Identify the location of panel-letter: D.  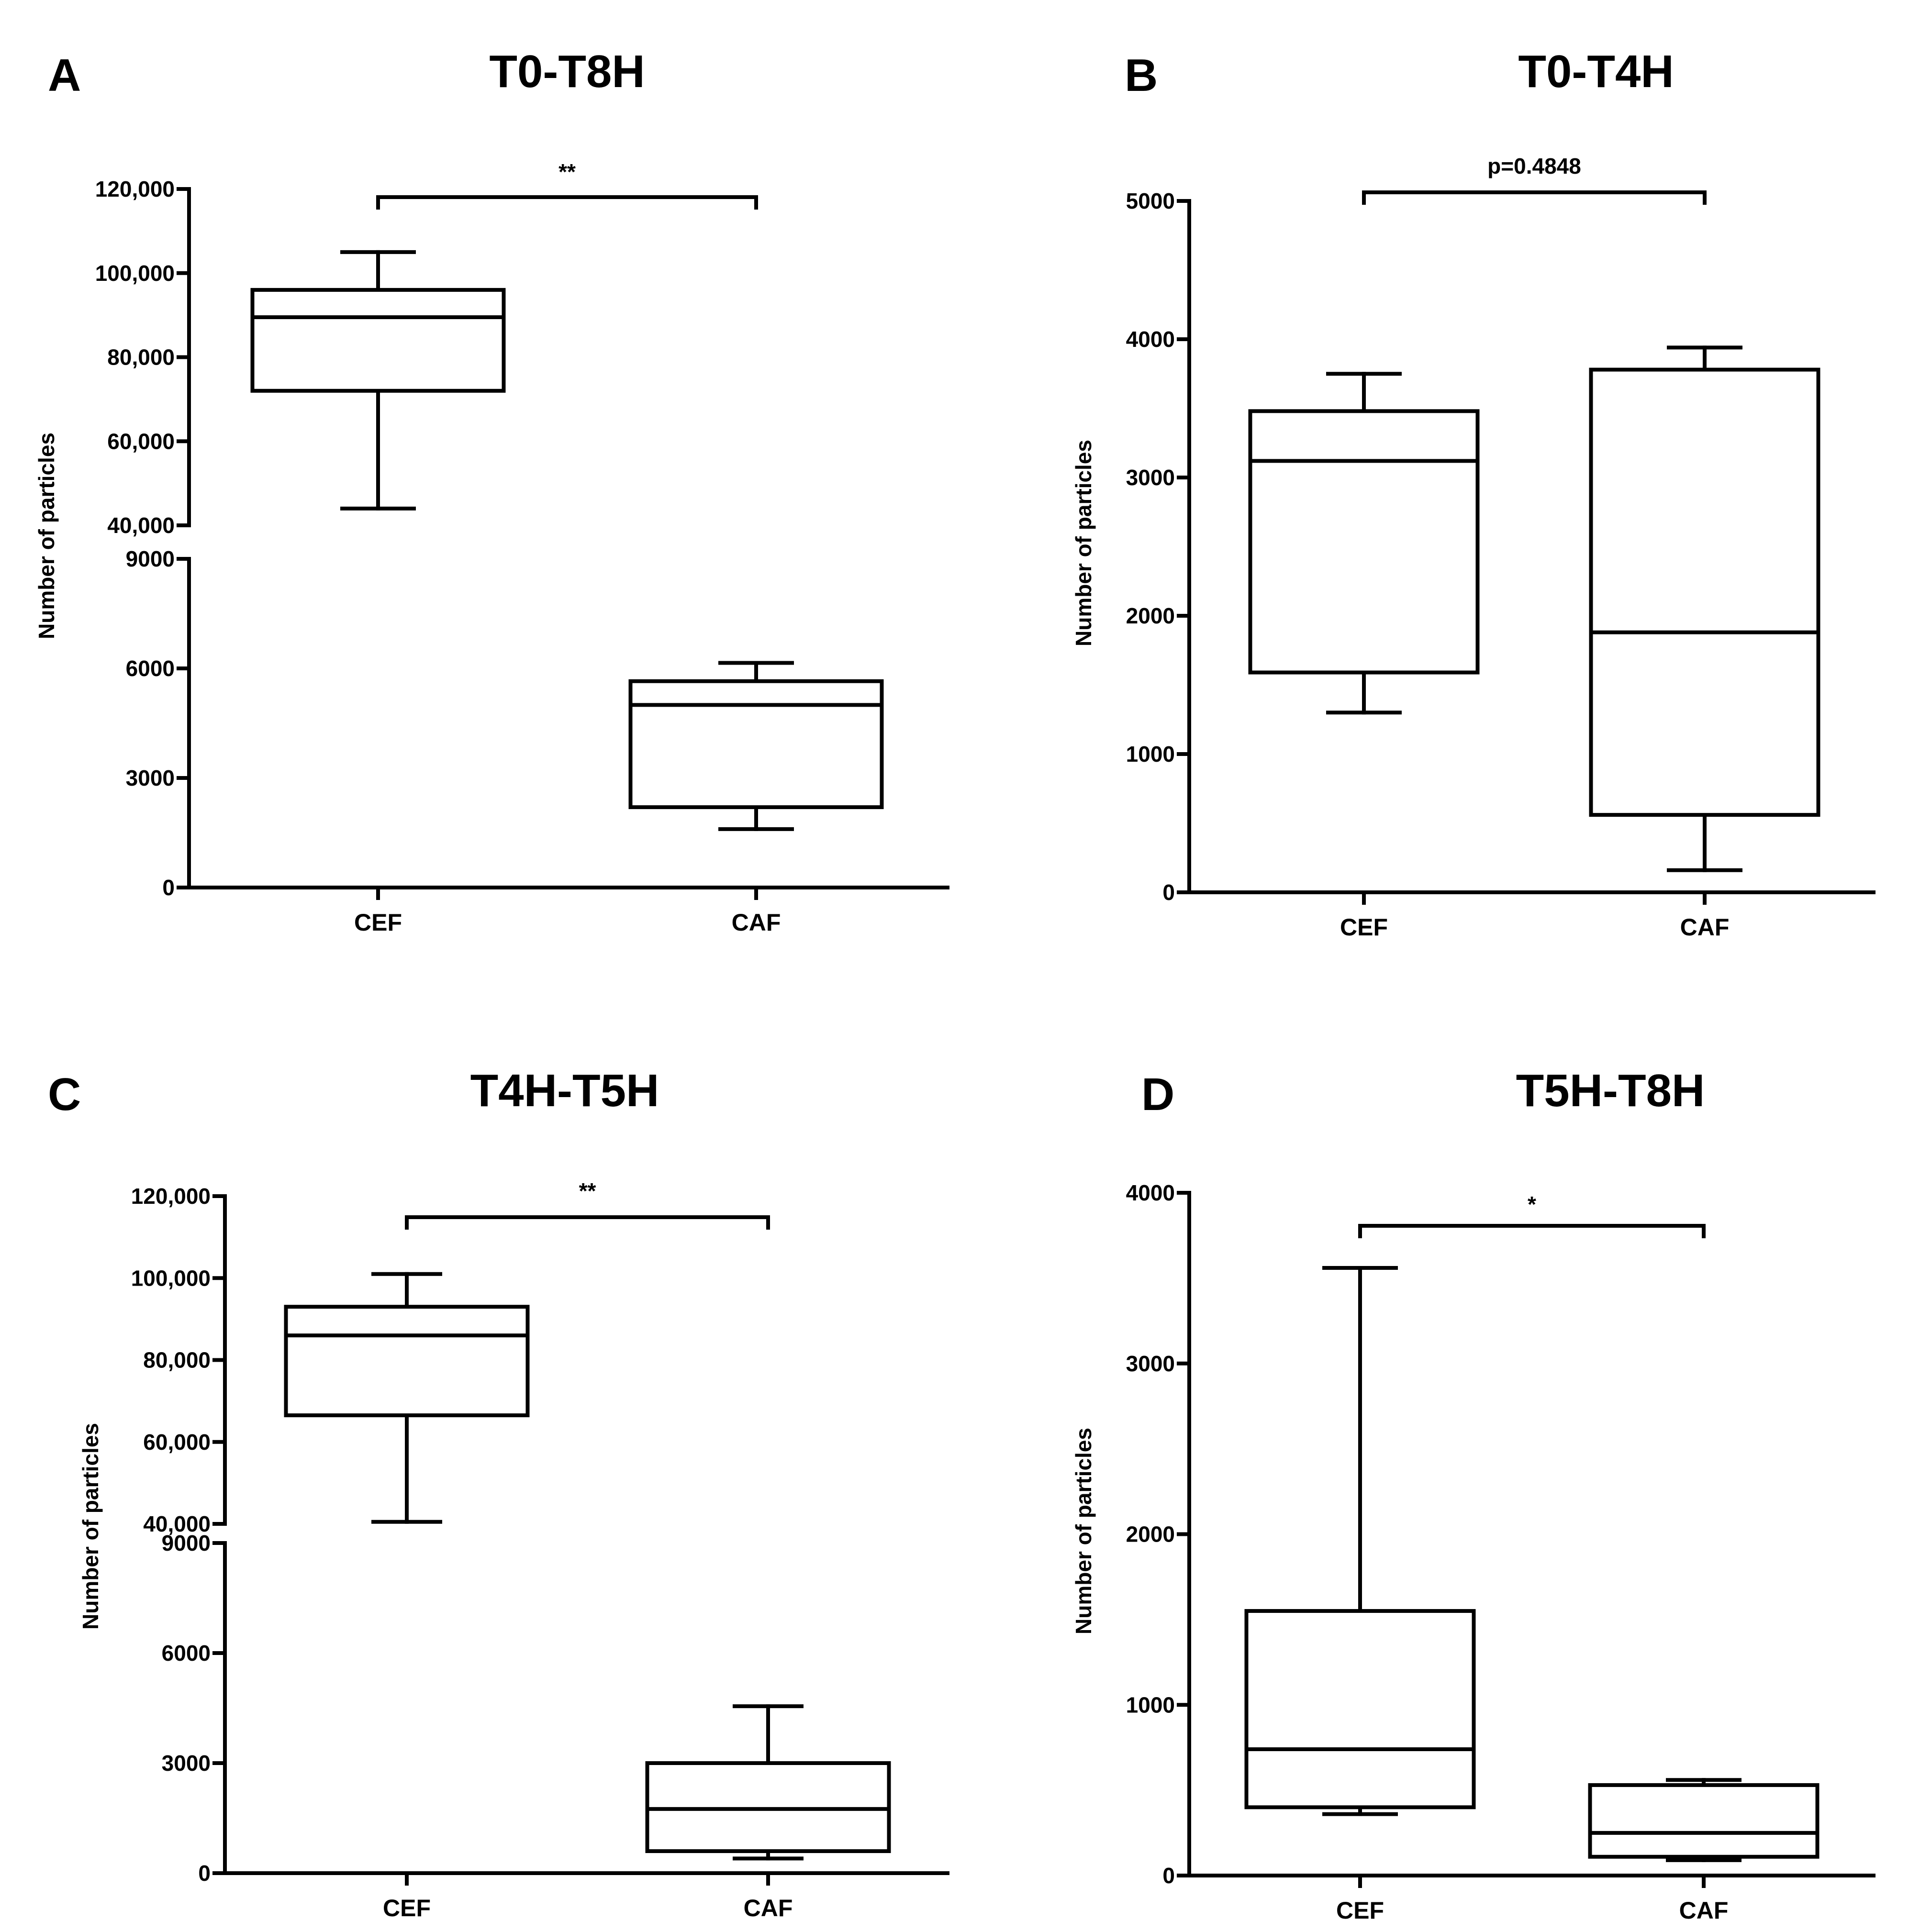
(1157, 1094).